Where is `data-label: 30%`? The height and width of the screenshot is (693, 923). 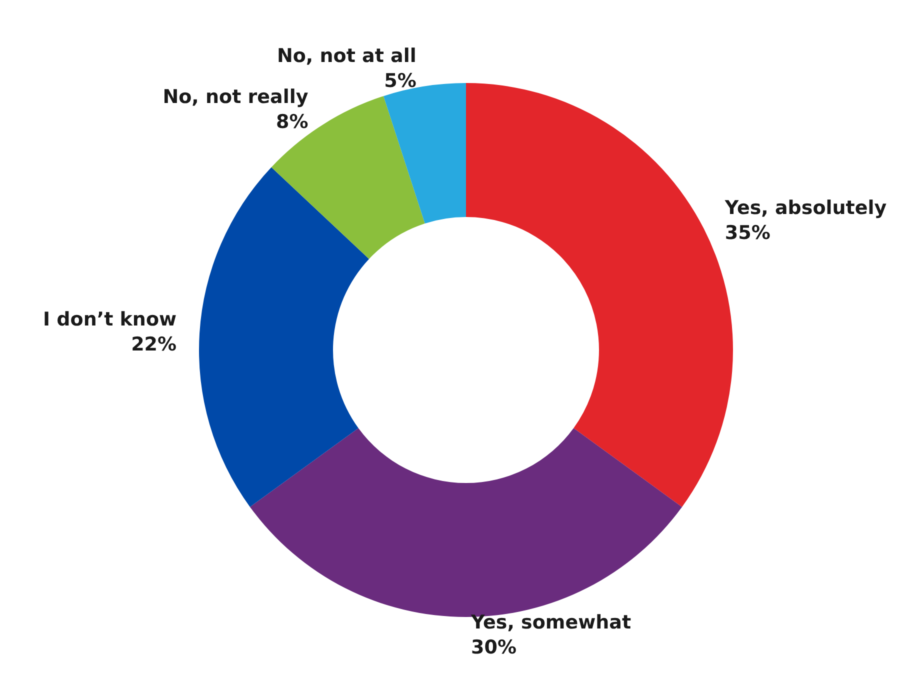
data-label: 30% is located at coordinates (493, 647).